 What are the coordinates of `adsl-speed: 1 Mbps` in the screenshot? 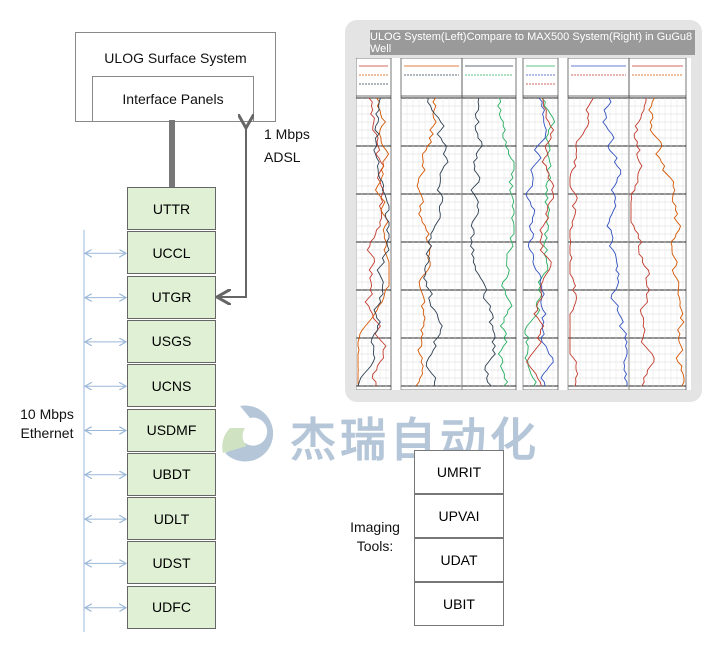 It's located at (287, 134).